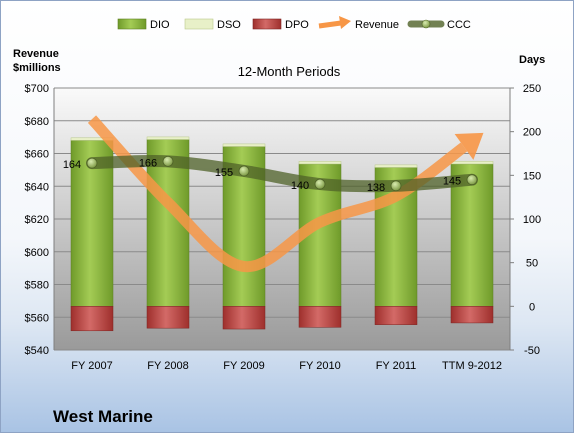 The height and width of the screenshot is (433, 574). I want to click on left-axis-ticks: $700 $680 $660 $640 $620 $600 $580 $560 $540, so click(37, 220).